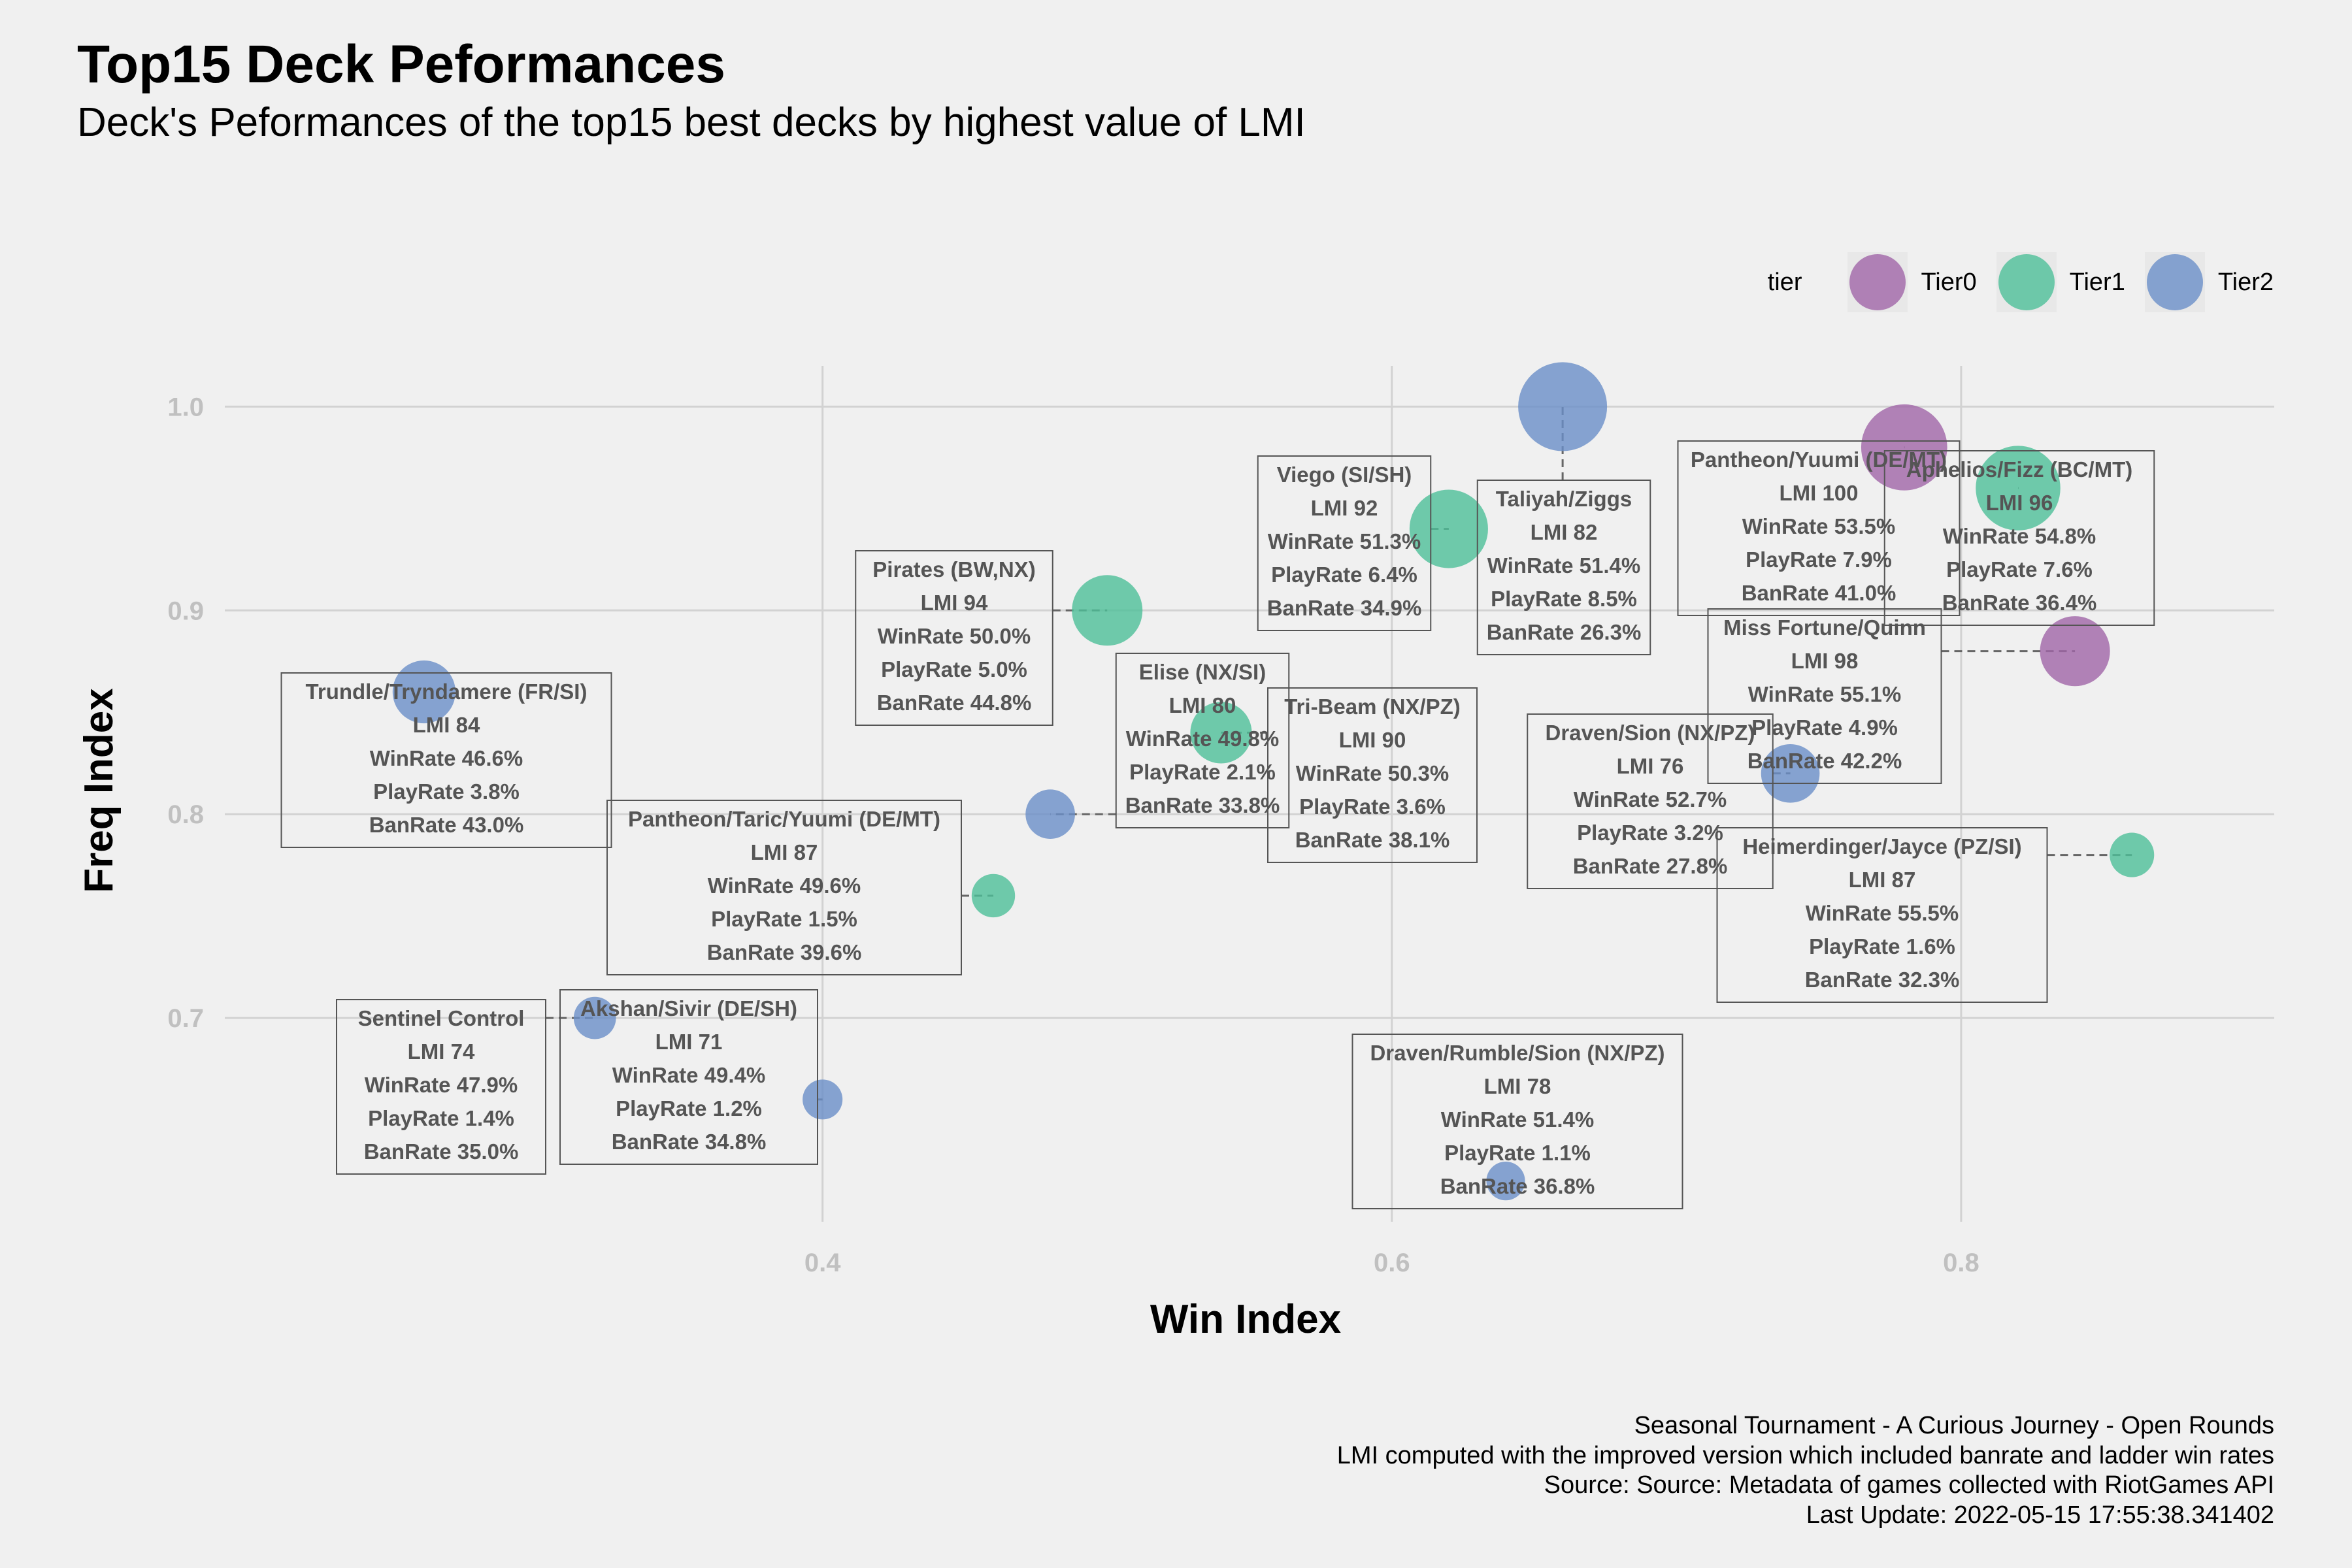  I want to click on label-winrate: WinRate 49.8%, so click(1202, 739).